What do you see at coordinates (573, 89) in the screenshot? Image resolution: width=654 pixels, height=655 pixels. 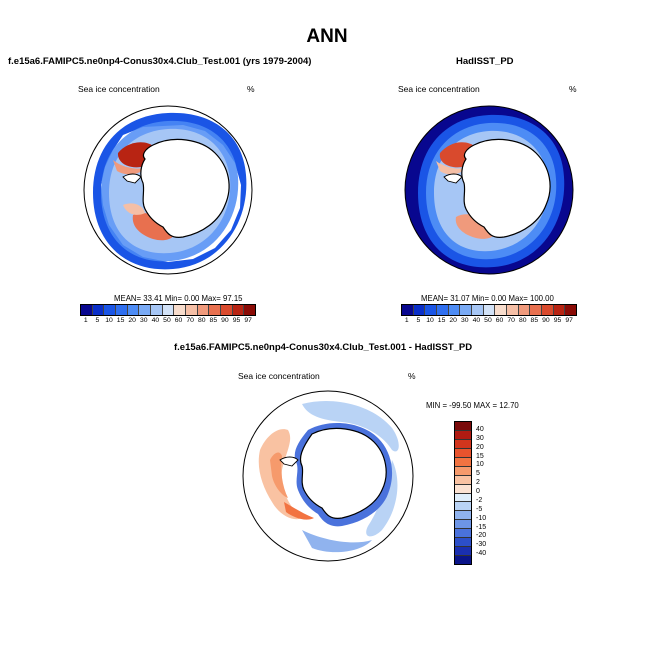 I see `obs-units-label: %` at bounding box center [573, 89].